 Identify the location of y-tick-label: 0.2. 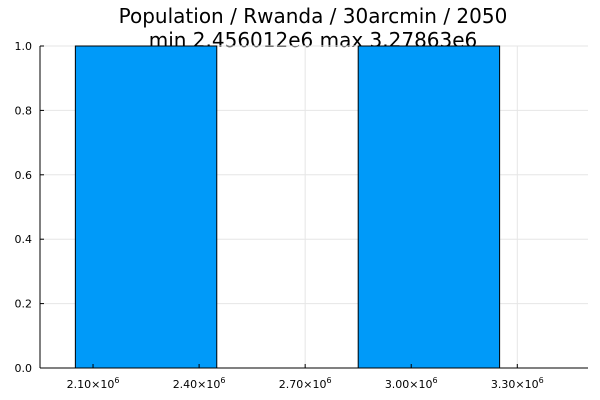
(24, 304).